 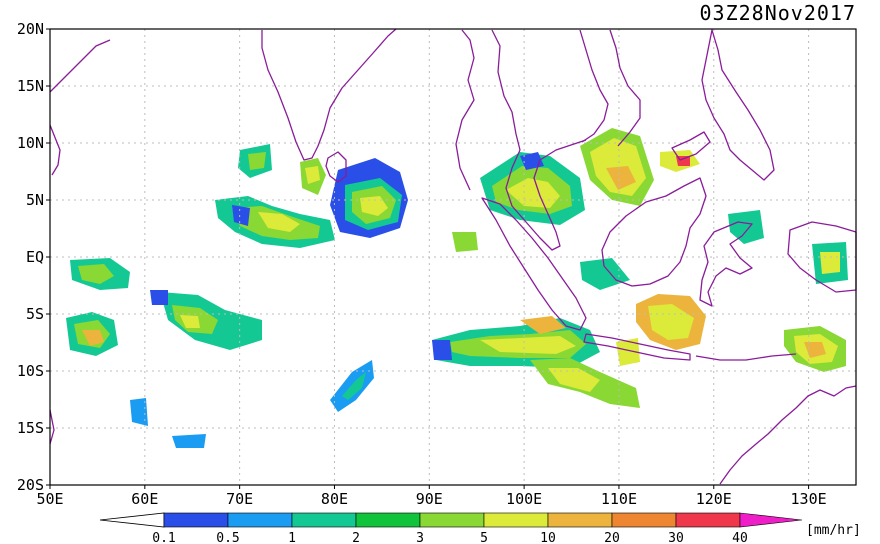 What do you see at coordinates (676, 537) in the screenshot?
I see `colorbar-label: 30` at bounding box center [676, 537].